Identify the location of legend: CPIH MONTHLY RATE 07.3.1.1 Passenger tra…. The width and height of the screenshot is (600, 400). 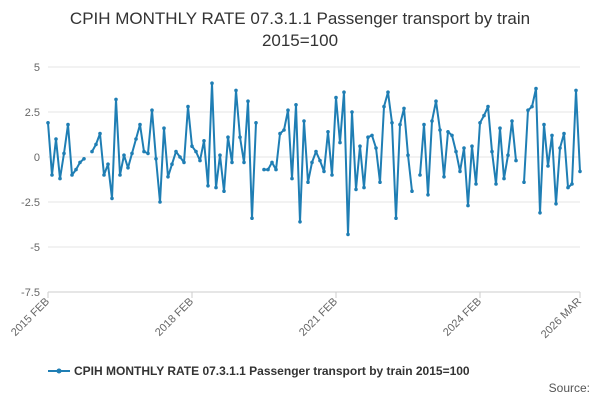
(259, 371).